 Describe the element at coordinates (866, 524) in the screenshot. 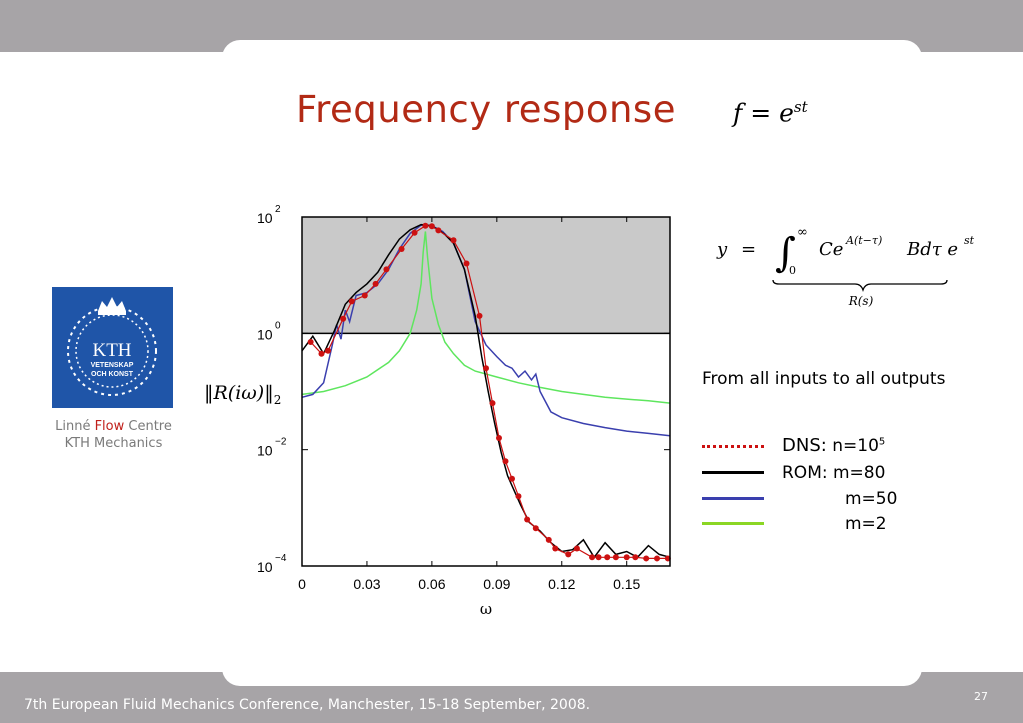

I see `legend-label-m2: m=2` at that location.